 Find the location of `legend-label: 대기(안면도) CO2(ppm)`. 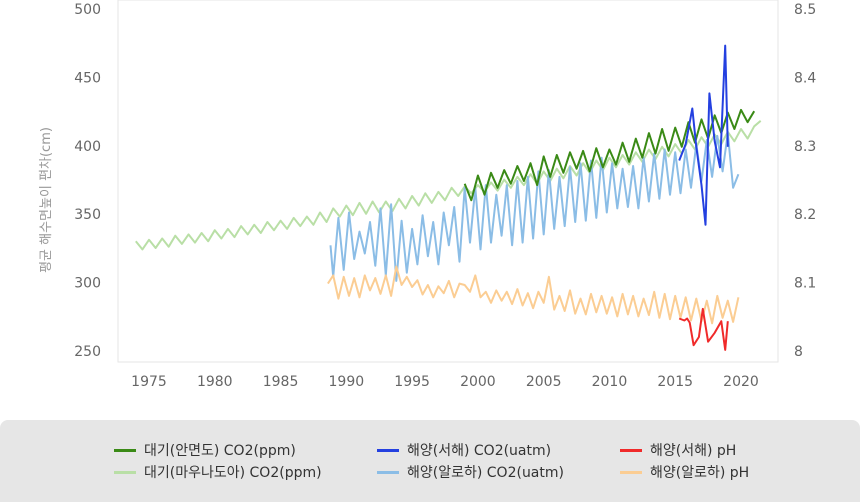

legend-label: 대기(안면도) CO2(ppm) is located at coordinates (220, 451).